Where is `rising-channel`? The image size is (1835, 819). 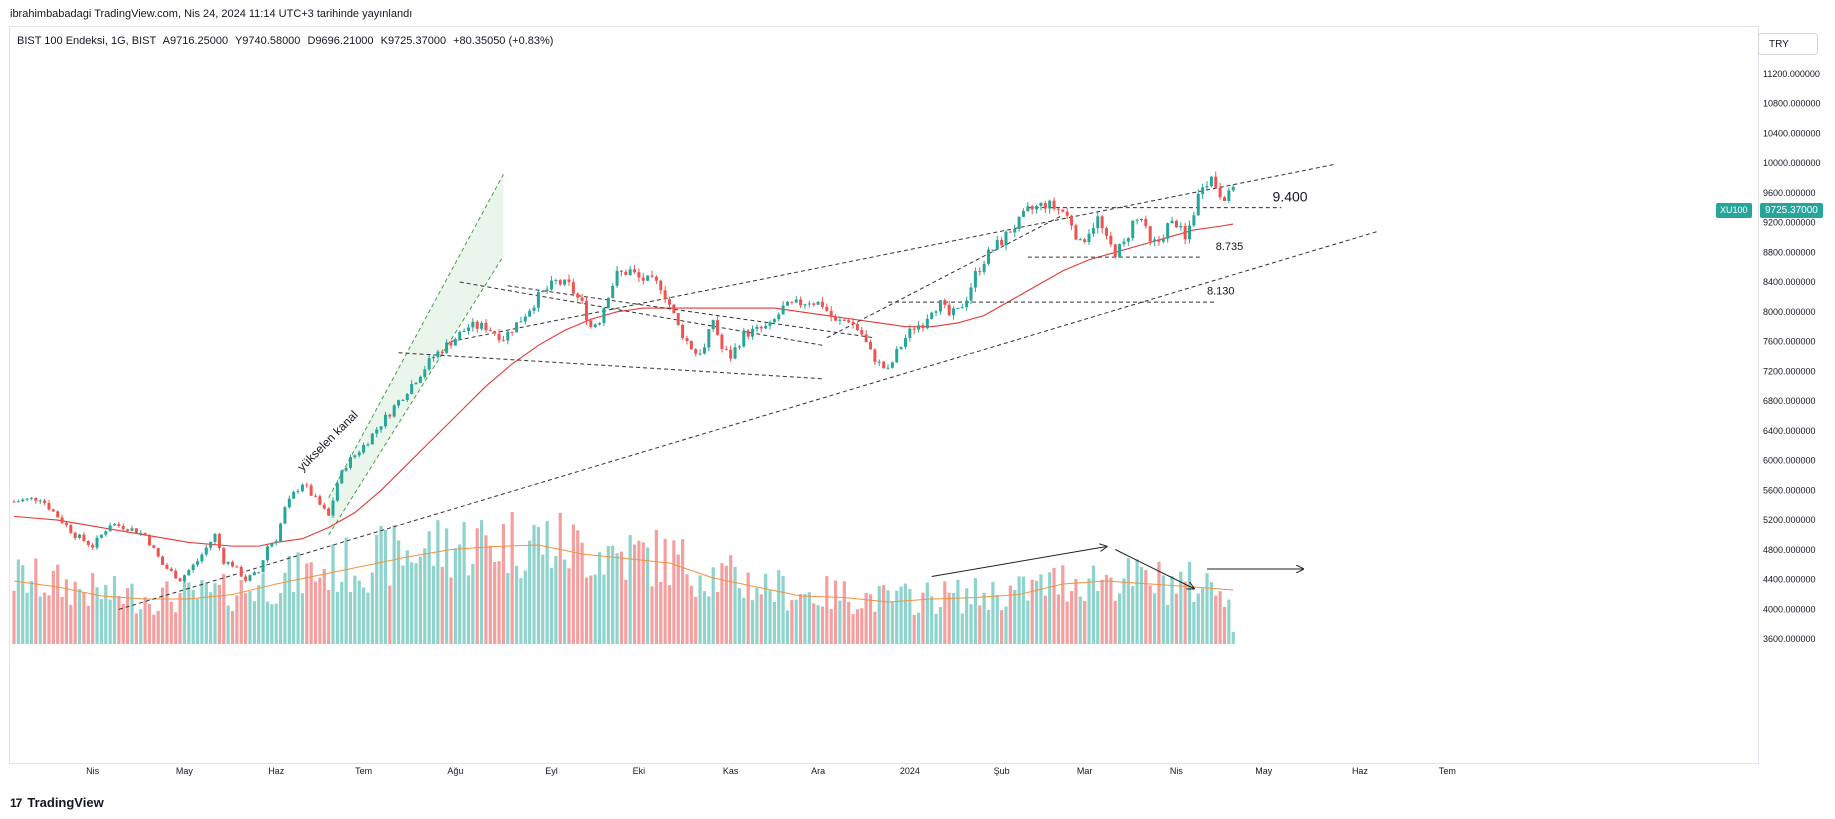
rising-channel is located at coordinates (416, 354).